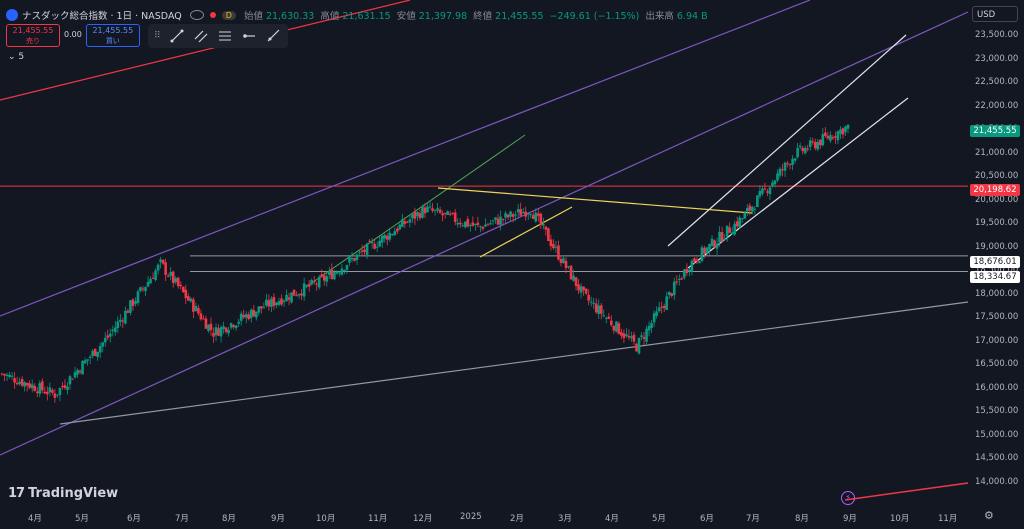  Describe the element at coordinates (595, 200) in the screenshot. I see `yellow-resistance-line` at that location.